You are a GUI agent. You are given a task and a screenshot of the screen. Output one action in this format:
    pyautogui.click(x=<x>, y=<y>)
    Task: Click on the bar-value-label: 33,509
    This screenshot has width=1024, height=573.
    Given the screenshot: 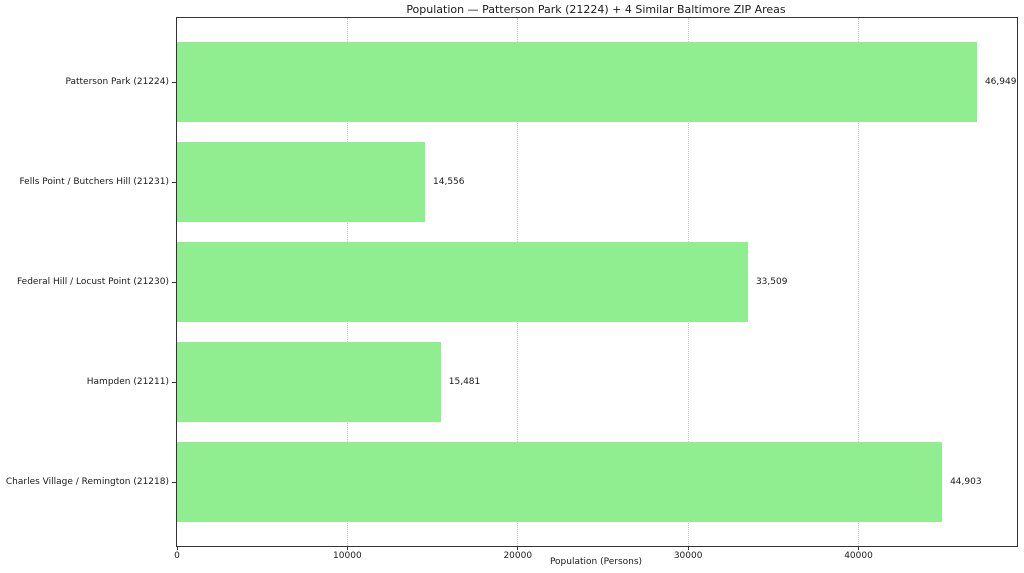 What is the action you would take?
    pyautogui.click(x=771, y=282)
    